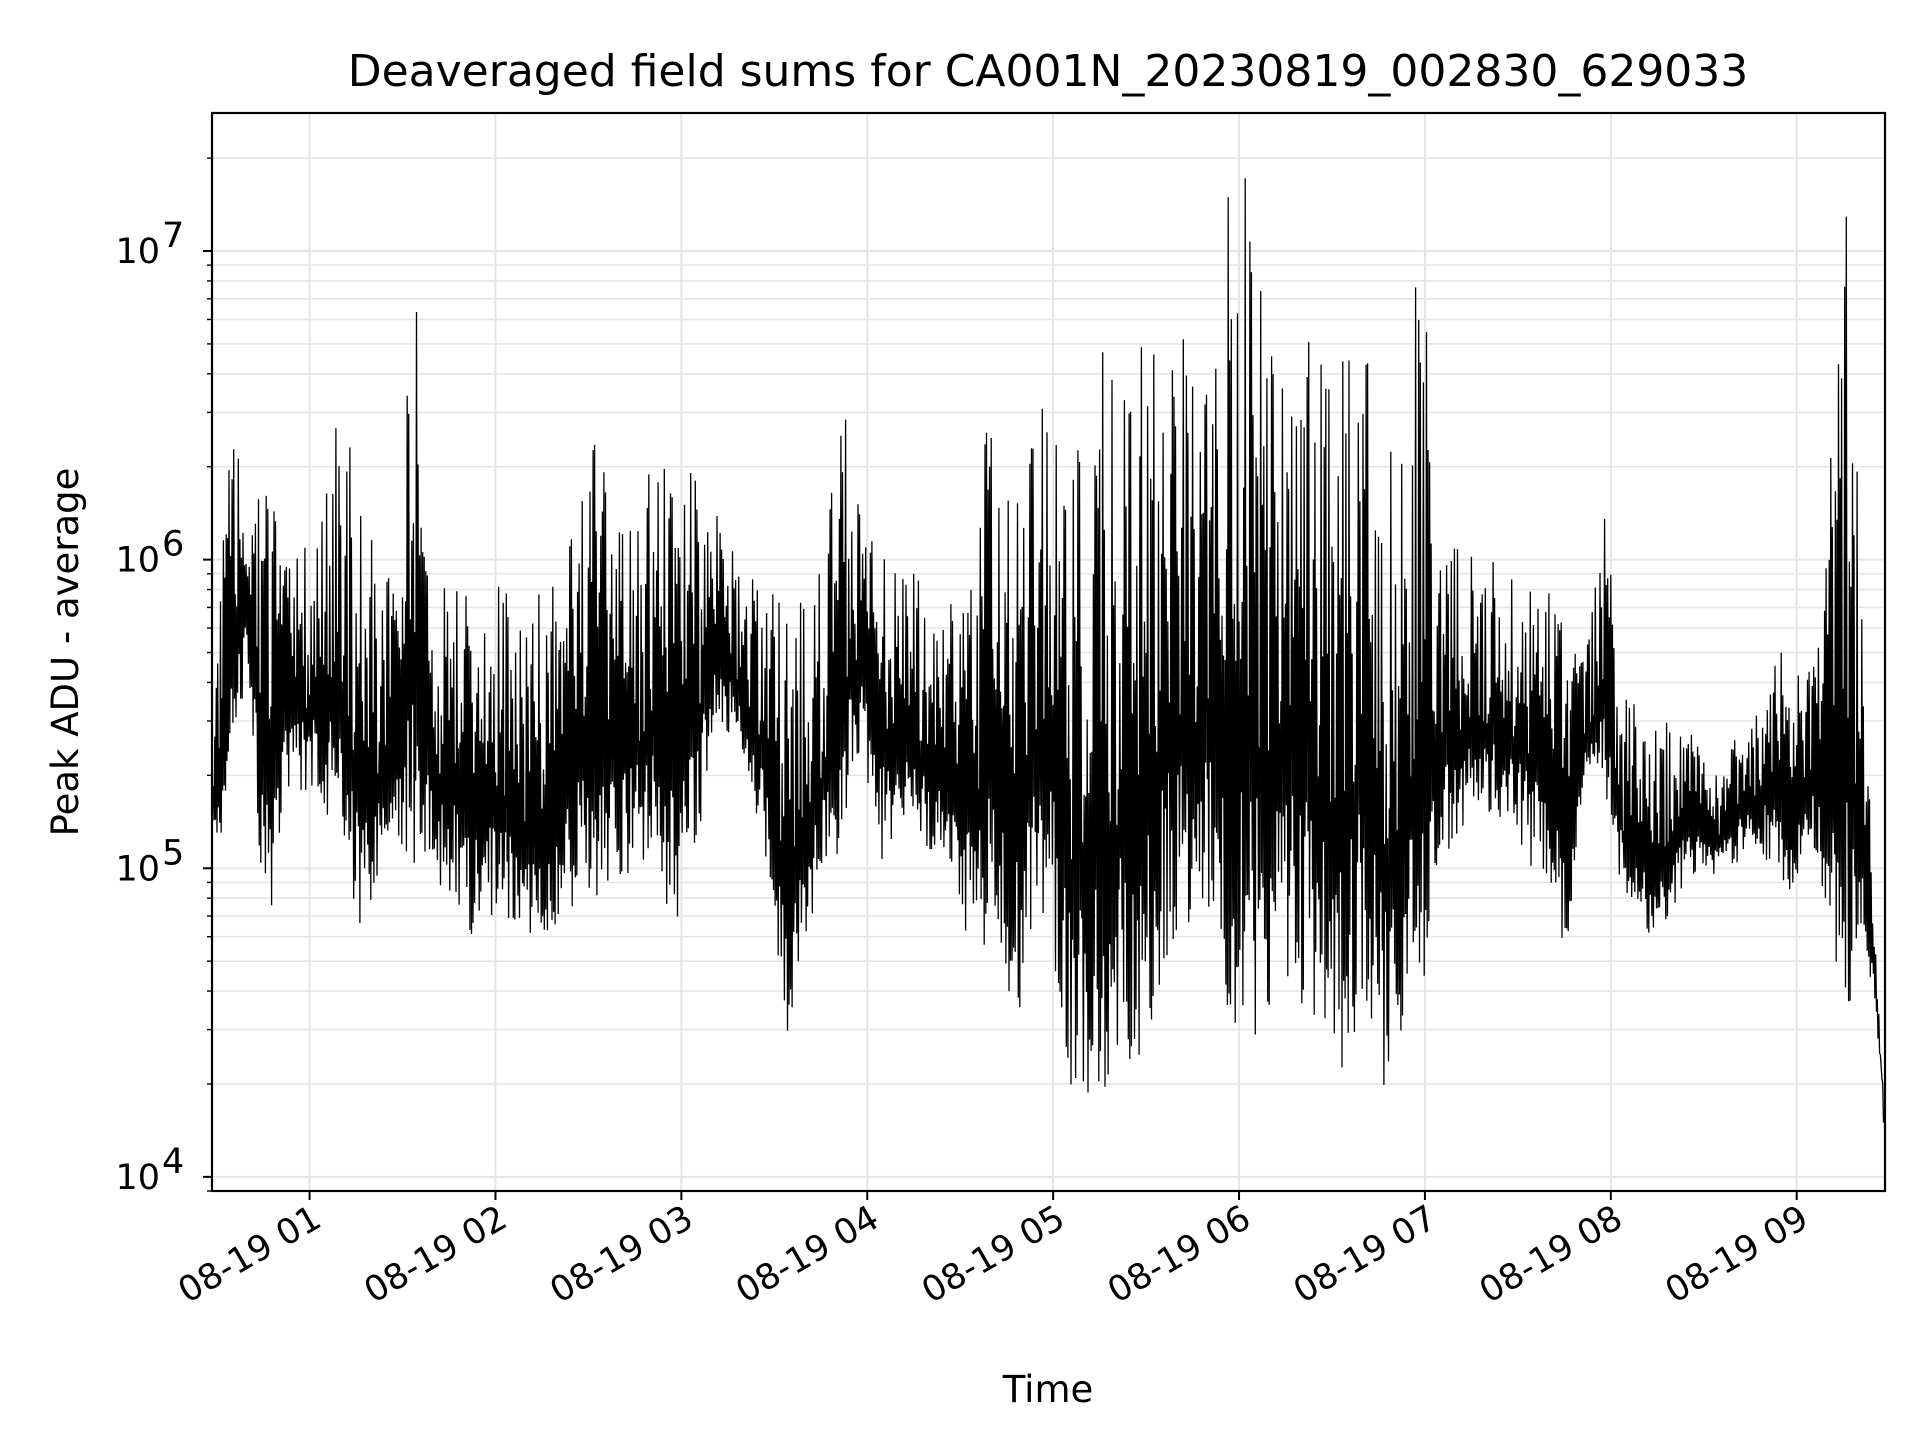 The image size is (1920, 1440). I want to click on y-tick-label: 10 6, so click(149, 553).